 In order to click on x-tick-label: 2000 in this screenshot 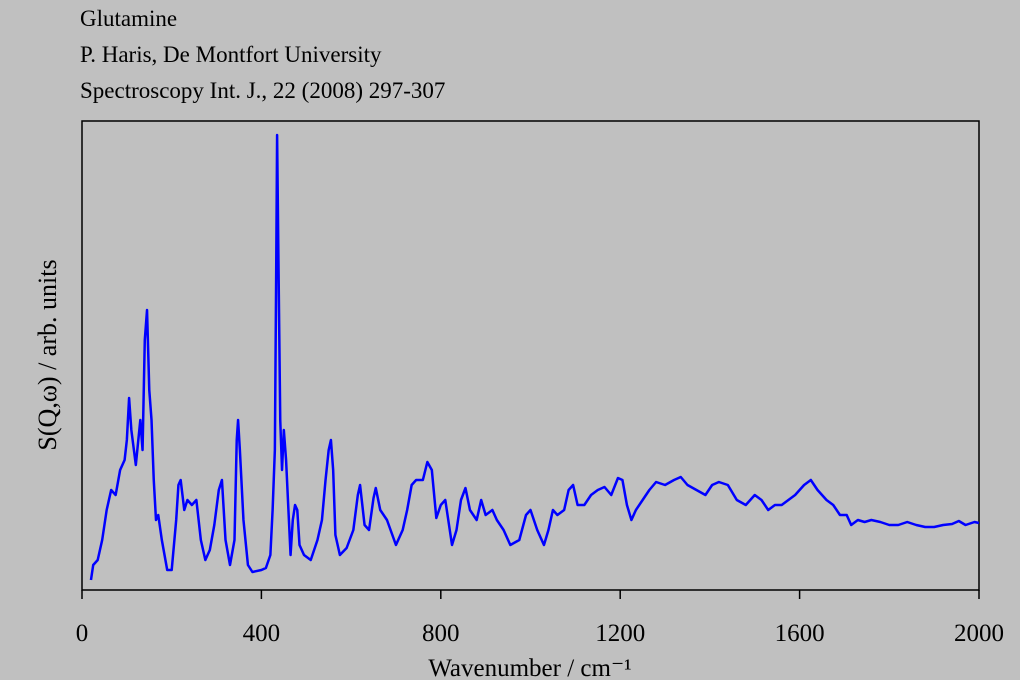, I will do `click(979, 633)`.